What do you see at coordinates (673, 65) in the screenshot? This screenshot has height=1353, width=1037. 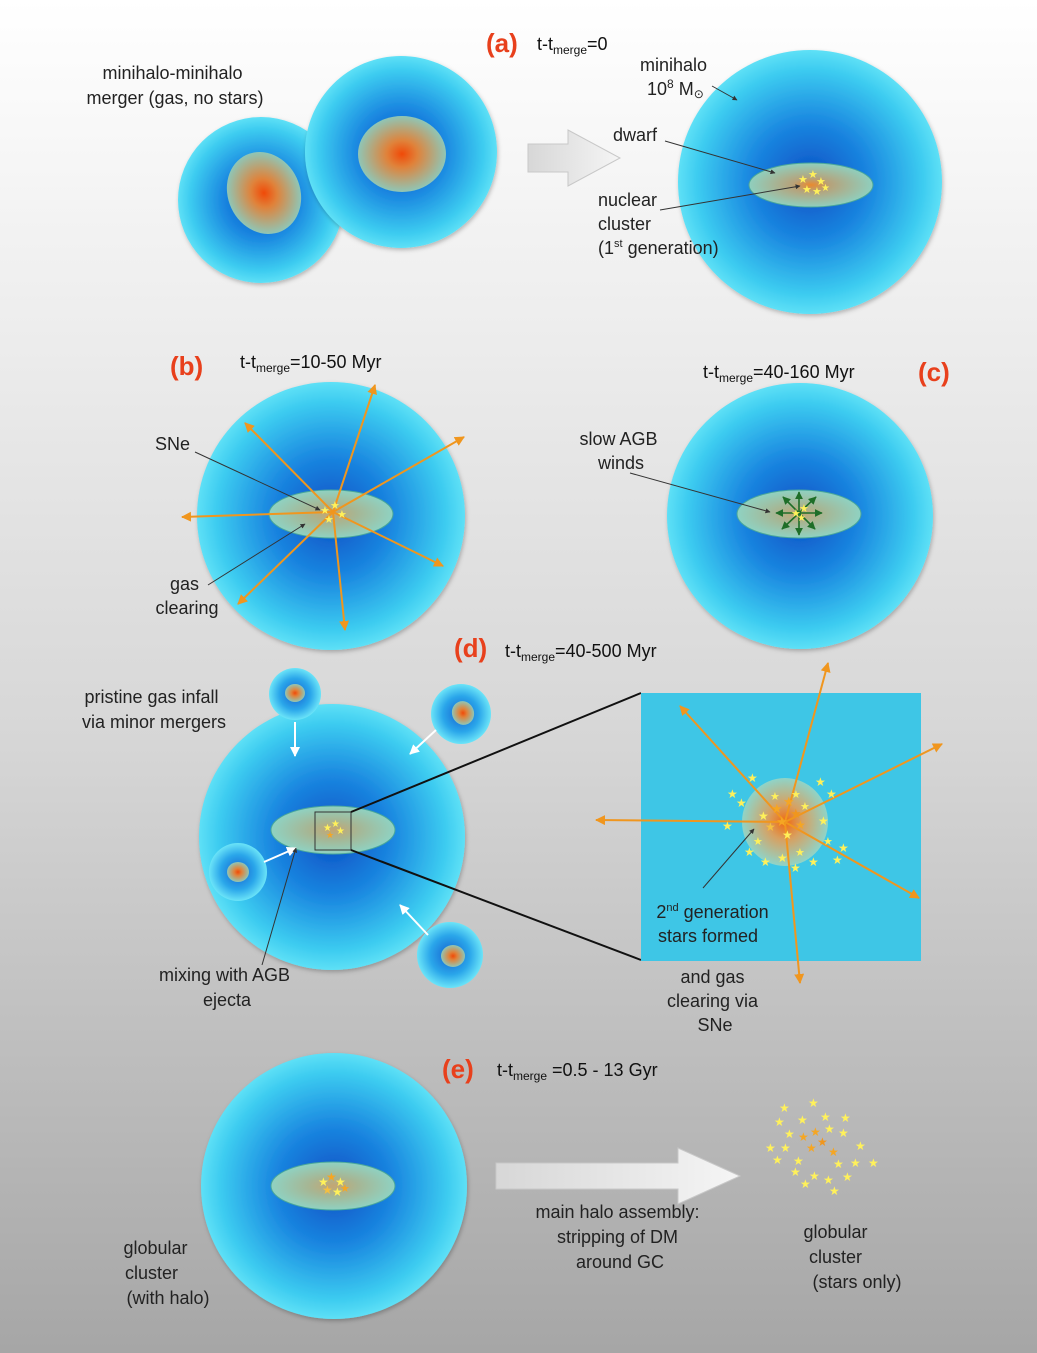 I see `minihalo-label: minihalo` at bounding box center [673, 65].